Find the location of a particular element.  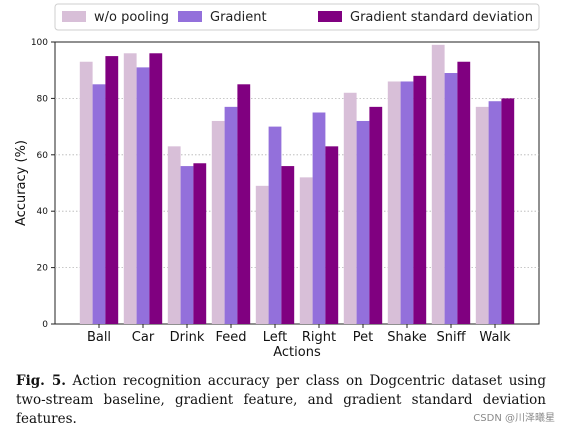

legend-frame is located at coordinates (297, 17).